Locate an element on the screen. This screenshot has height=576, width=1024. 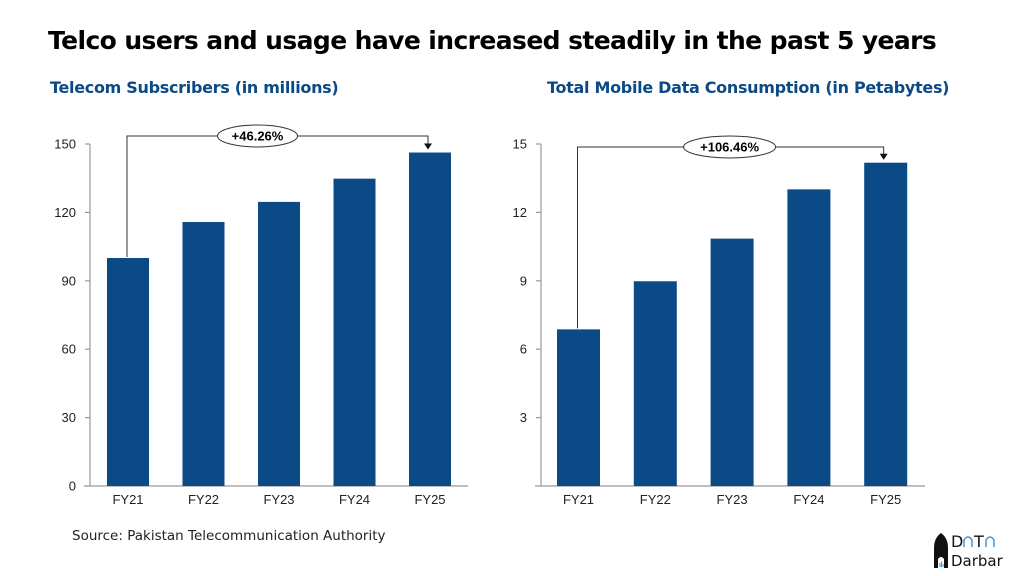
data-darbar-logo: D T Darbar is located at coordinates (969, 551).